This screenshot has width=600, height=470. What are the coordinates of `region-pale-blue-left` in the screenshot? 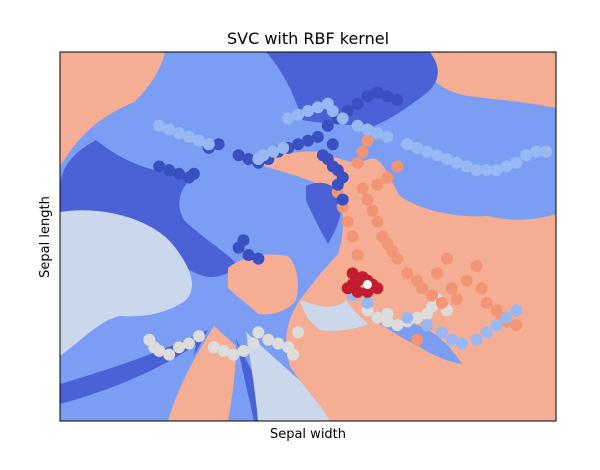 It's located at (126, 283).